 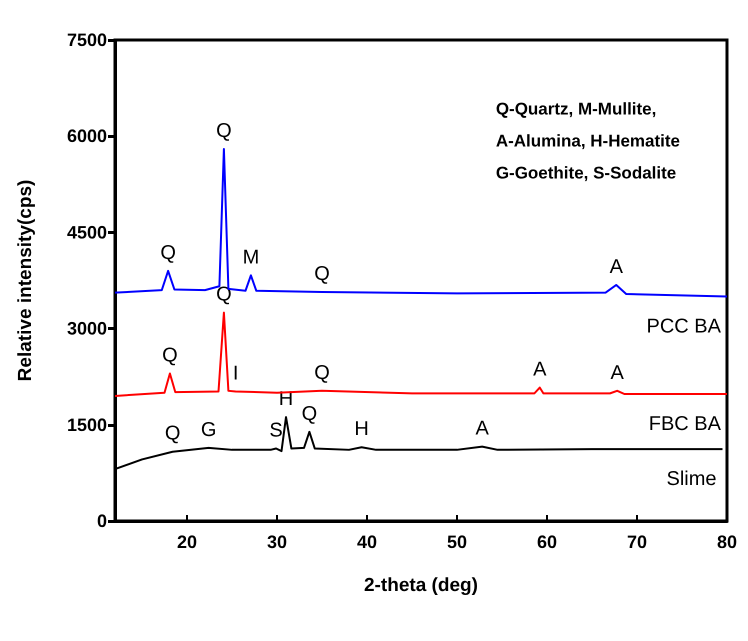 What do you see at coordinates (367, 542) in the screenshot?
I see `x-tick-label: 40` at bounding box center [367, 542].